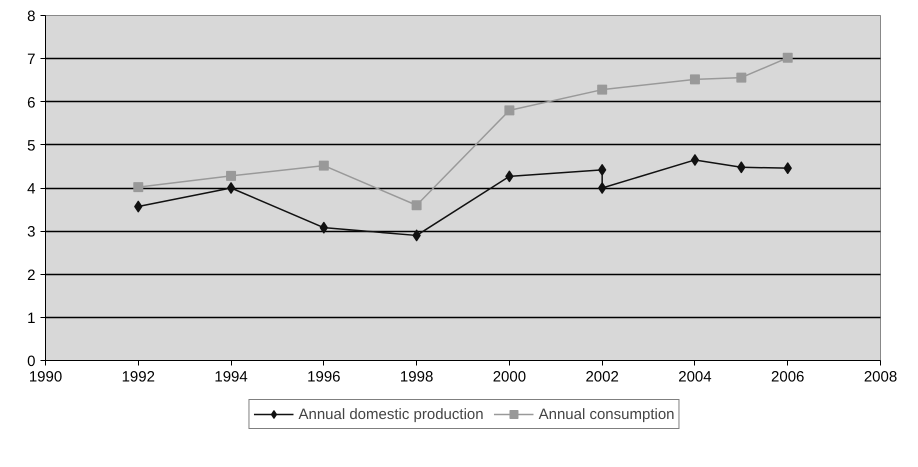  Describe the element at coordinates (31, 361) in the screenshot. I see `y-tick-label: 0` at that location.